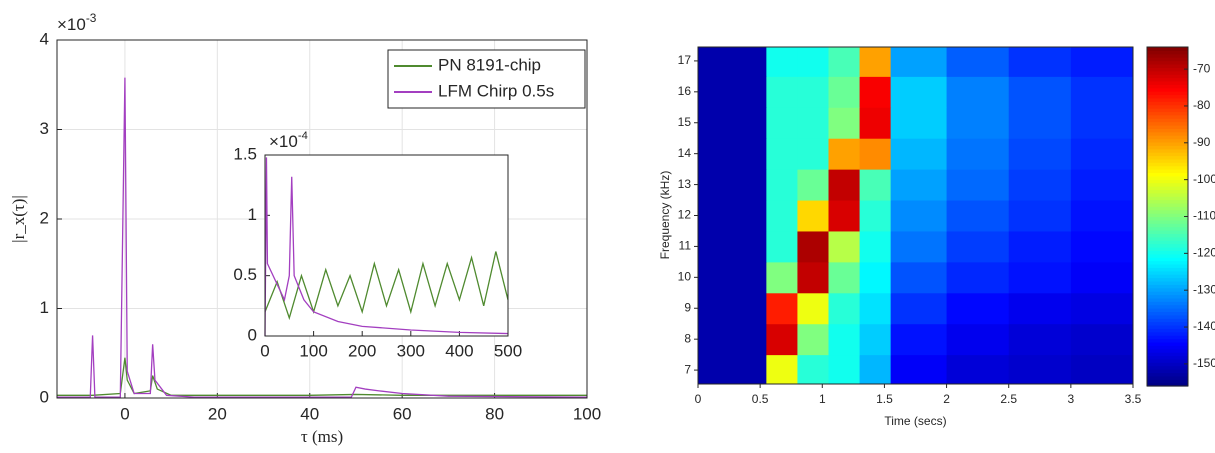 The height and width of the screenshot is (453, 1215). Describe the element at coordinates (71, 24) in the screenshot. I see `exponent-base: ×10` at that location.